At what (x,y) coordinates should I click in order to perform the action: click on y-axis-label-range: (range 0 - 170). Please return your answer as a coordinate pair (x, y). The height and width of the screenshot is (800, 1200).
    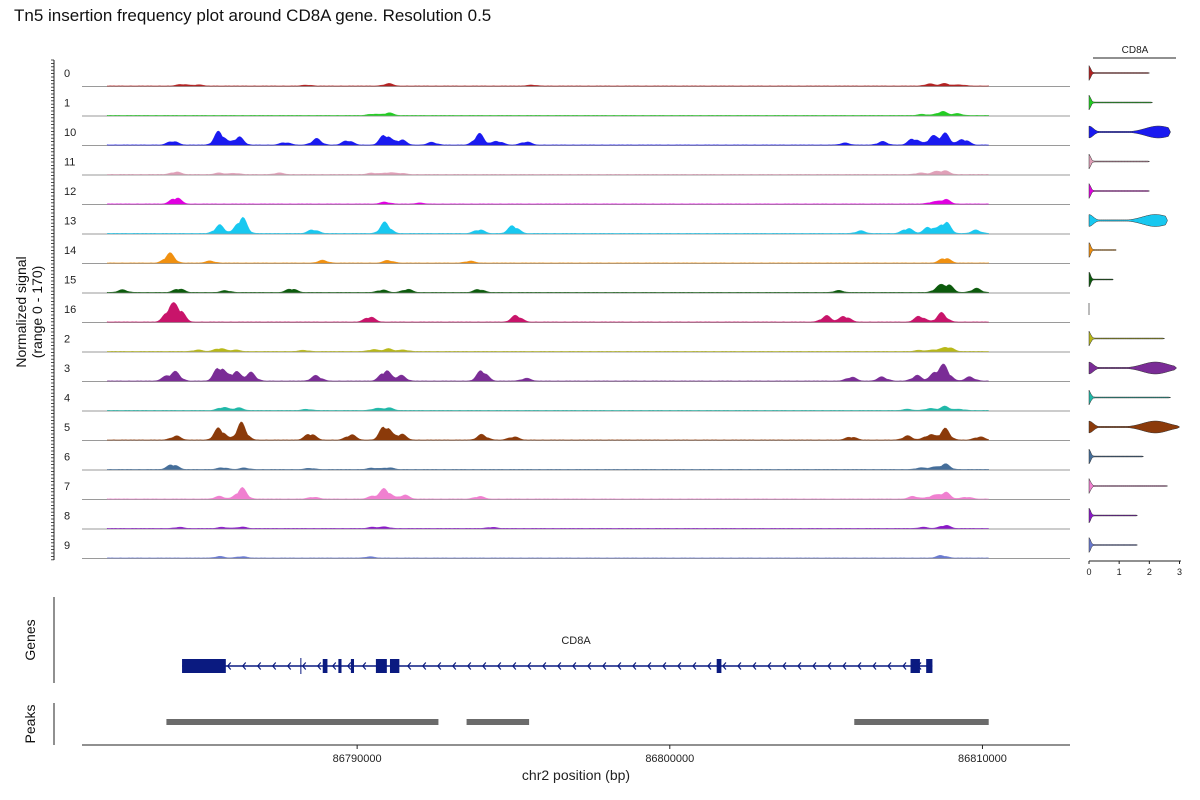
    Looking at the image, I should click on (37, 312).